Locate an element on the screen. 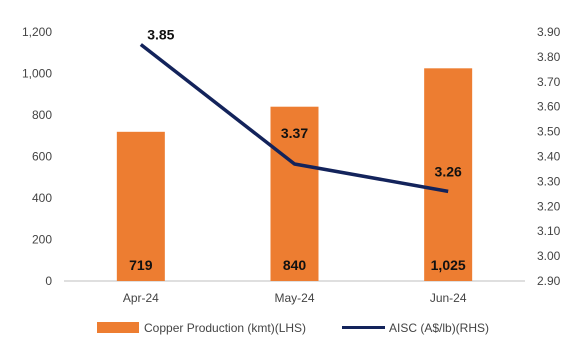 The height and width of the screenshot is (347, 570). bar-data-label: 1,025 is located at coordinates (448, 265).